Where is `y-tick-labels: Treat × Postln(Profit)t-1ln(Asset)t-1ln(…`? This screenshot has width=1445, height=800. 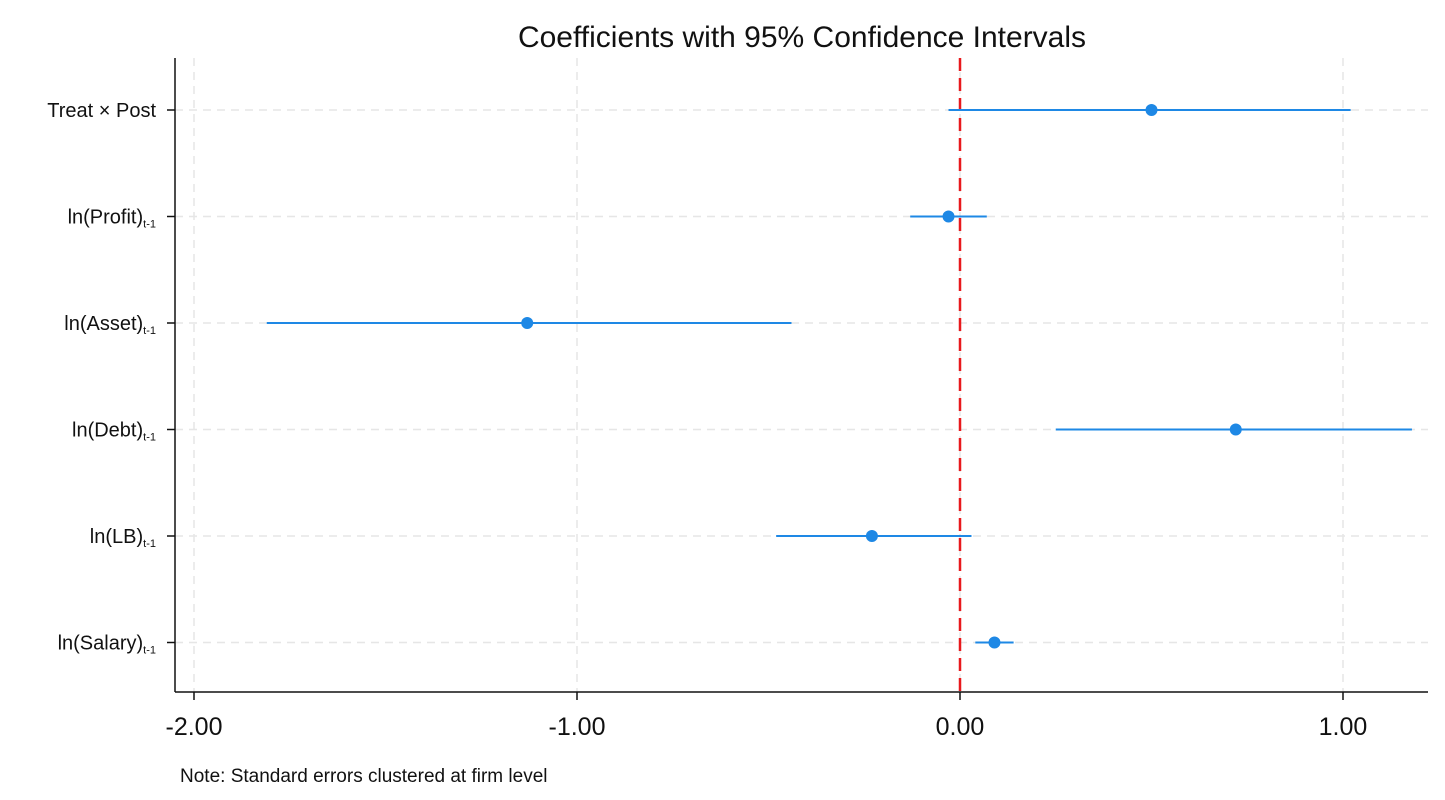 y-tick-labels: Treat × Postln(Profit)t-1ln(Asset)t-1ln(… is located at coordinates (101, 378).